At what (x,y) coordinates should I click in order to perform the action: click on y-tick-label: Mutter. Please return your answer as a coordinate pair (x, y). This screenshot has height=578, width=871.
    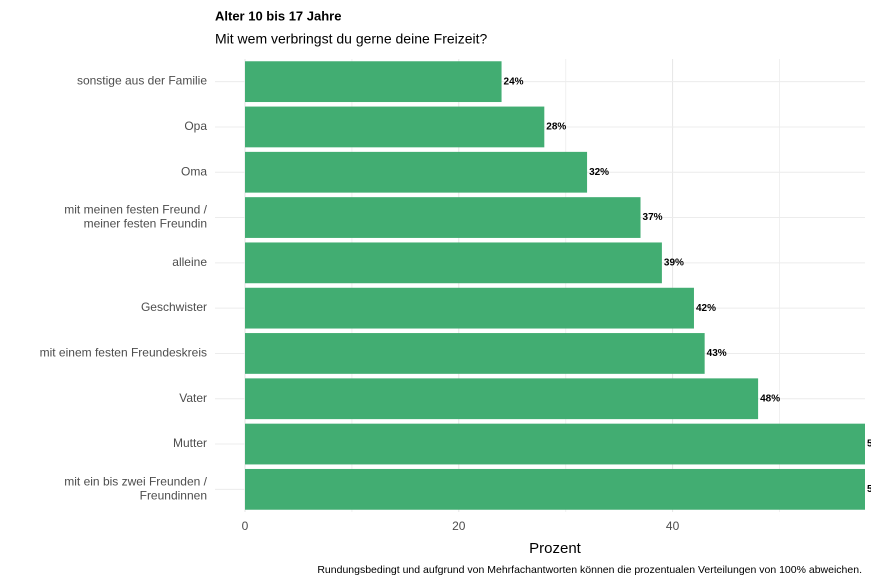
    Looking at the image, I should click on (190, 443).